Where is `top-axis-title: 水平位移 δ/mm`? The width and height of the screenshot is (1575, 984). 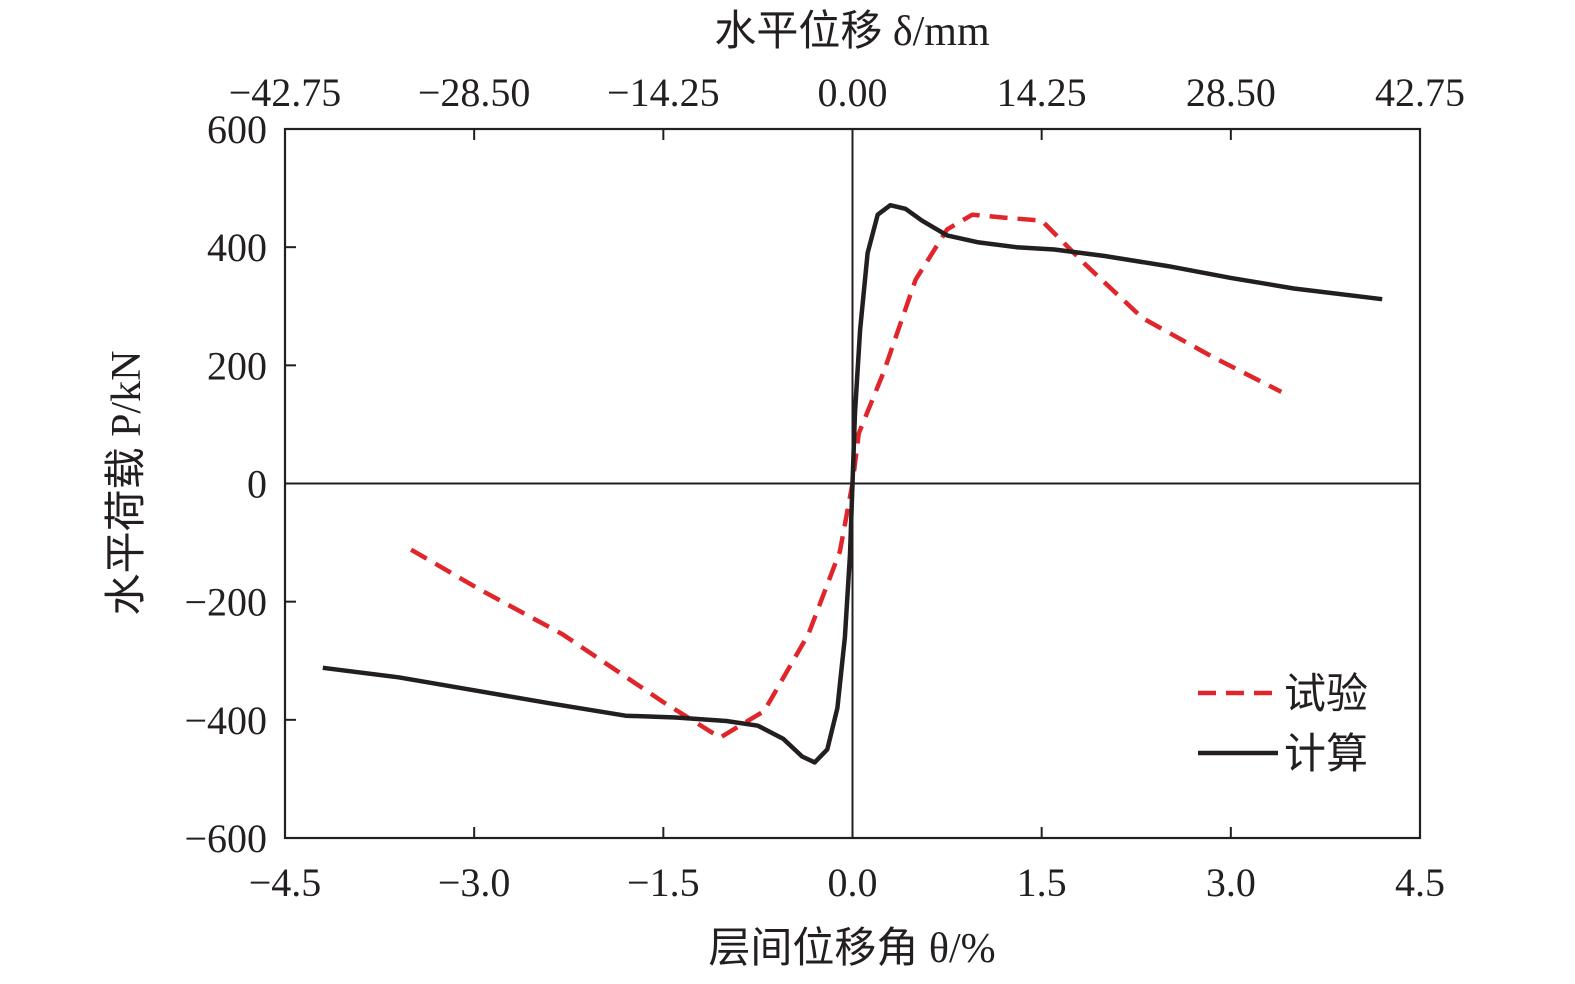 top-axis-title: 水平位移 δ/mm is located at coordinates (852, 31).